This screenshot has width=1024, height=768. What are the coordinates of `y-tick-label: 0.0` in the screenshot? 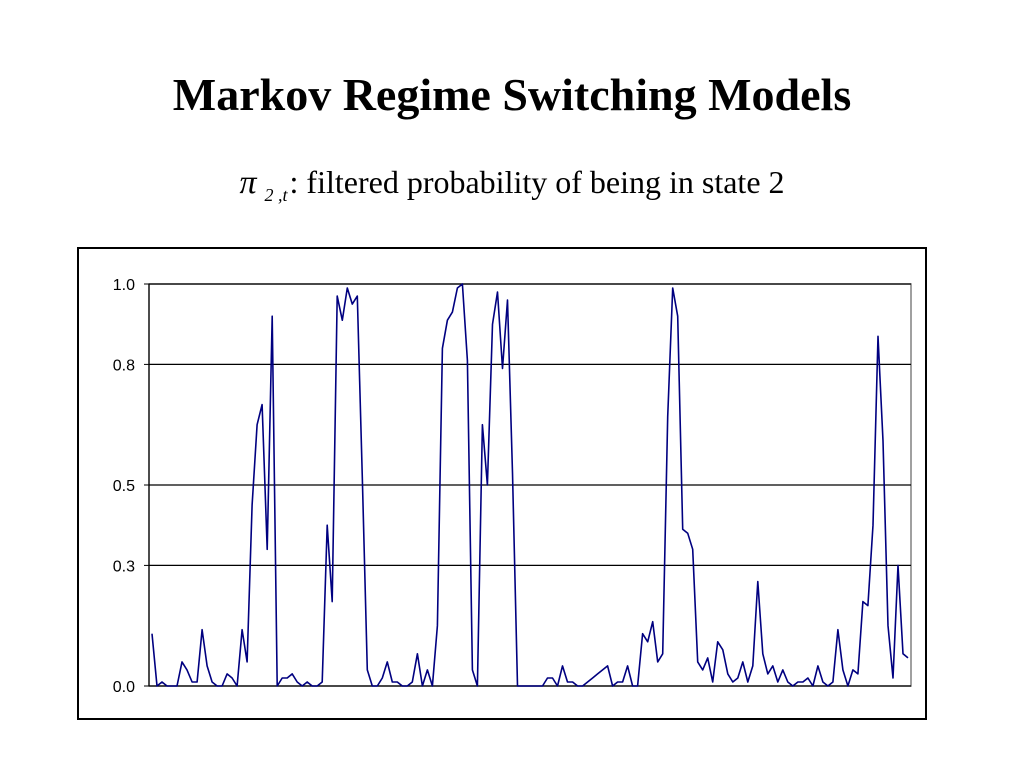 It's located at (124, 687).